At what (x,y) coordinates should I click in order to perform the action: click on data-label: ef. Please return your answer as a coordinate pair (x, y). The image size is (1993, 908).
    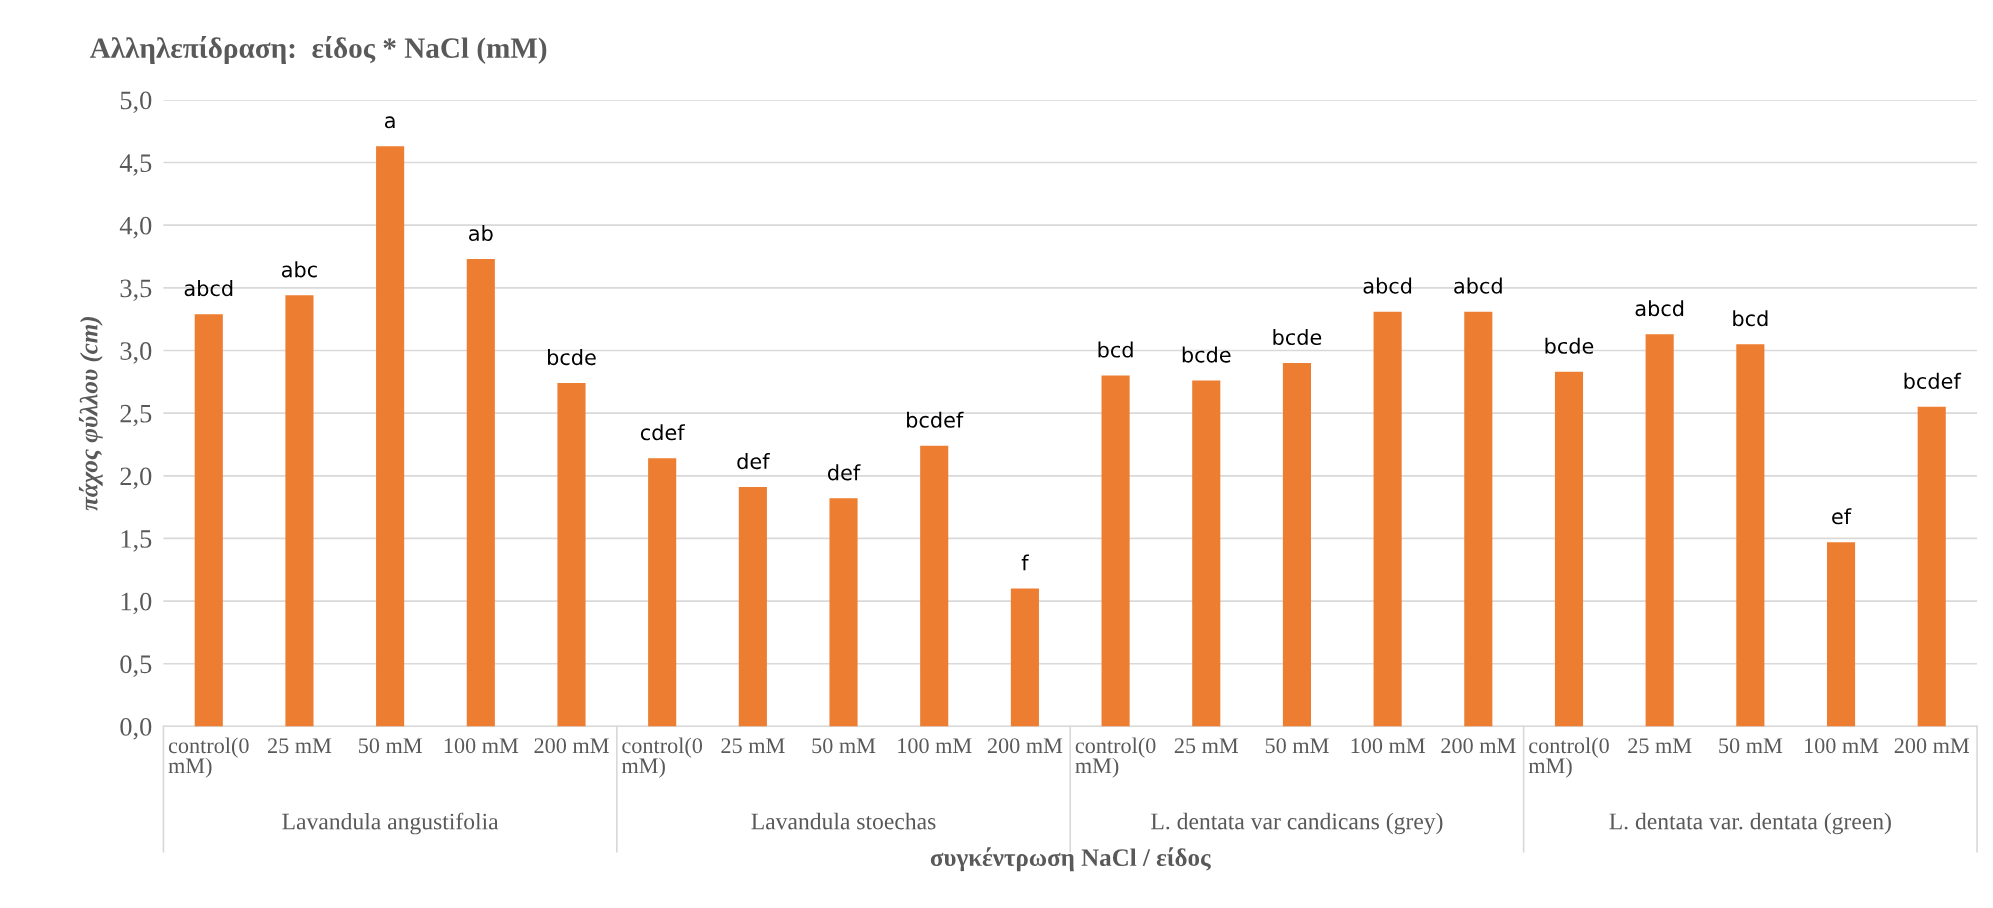
    Looking at the image, I should click on (1842, 516).